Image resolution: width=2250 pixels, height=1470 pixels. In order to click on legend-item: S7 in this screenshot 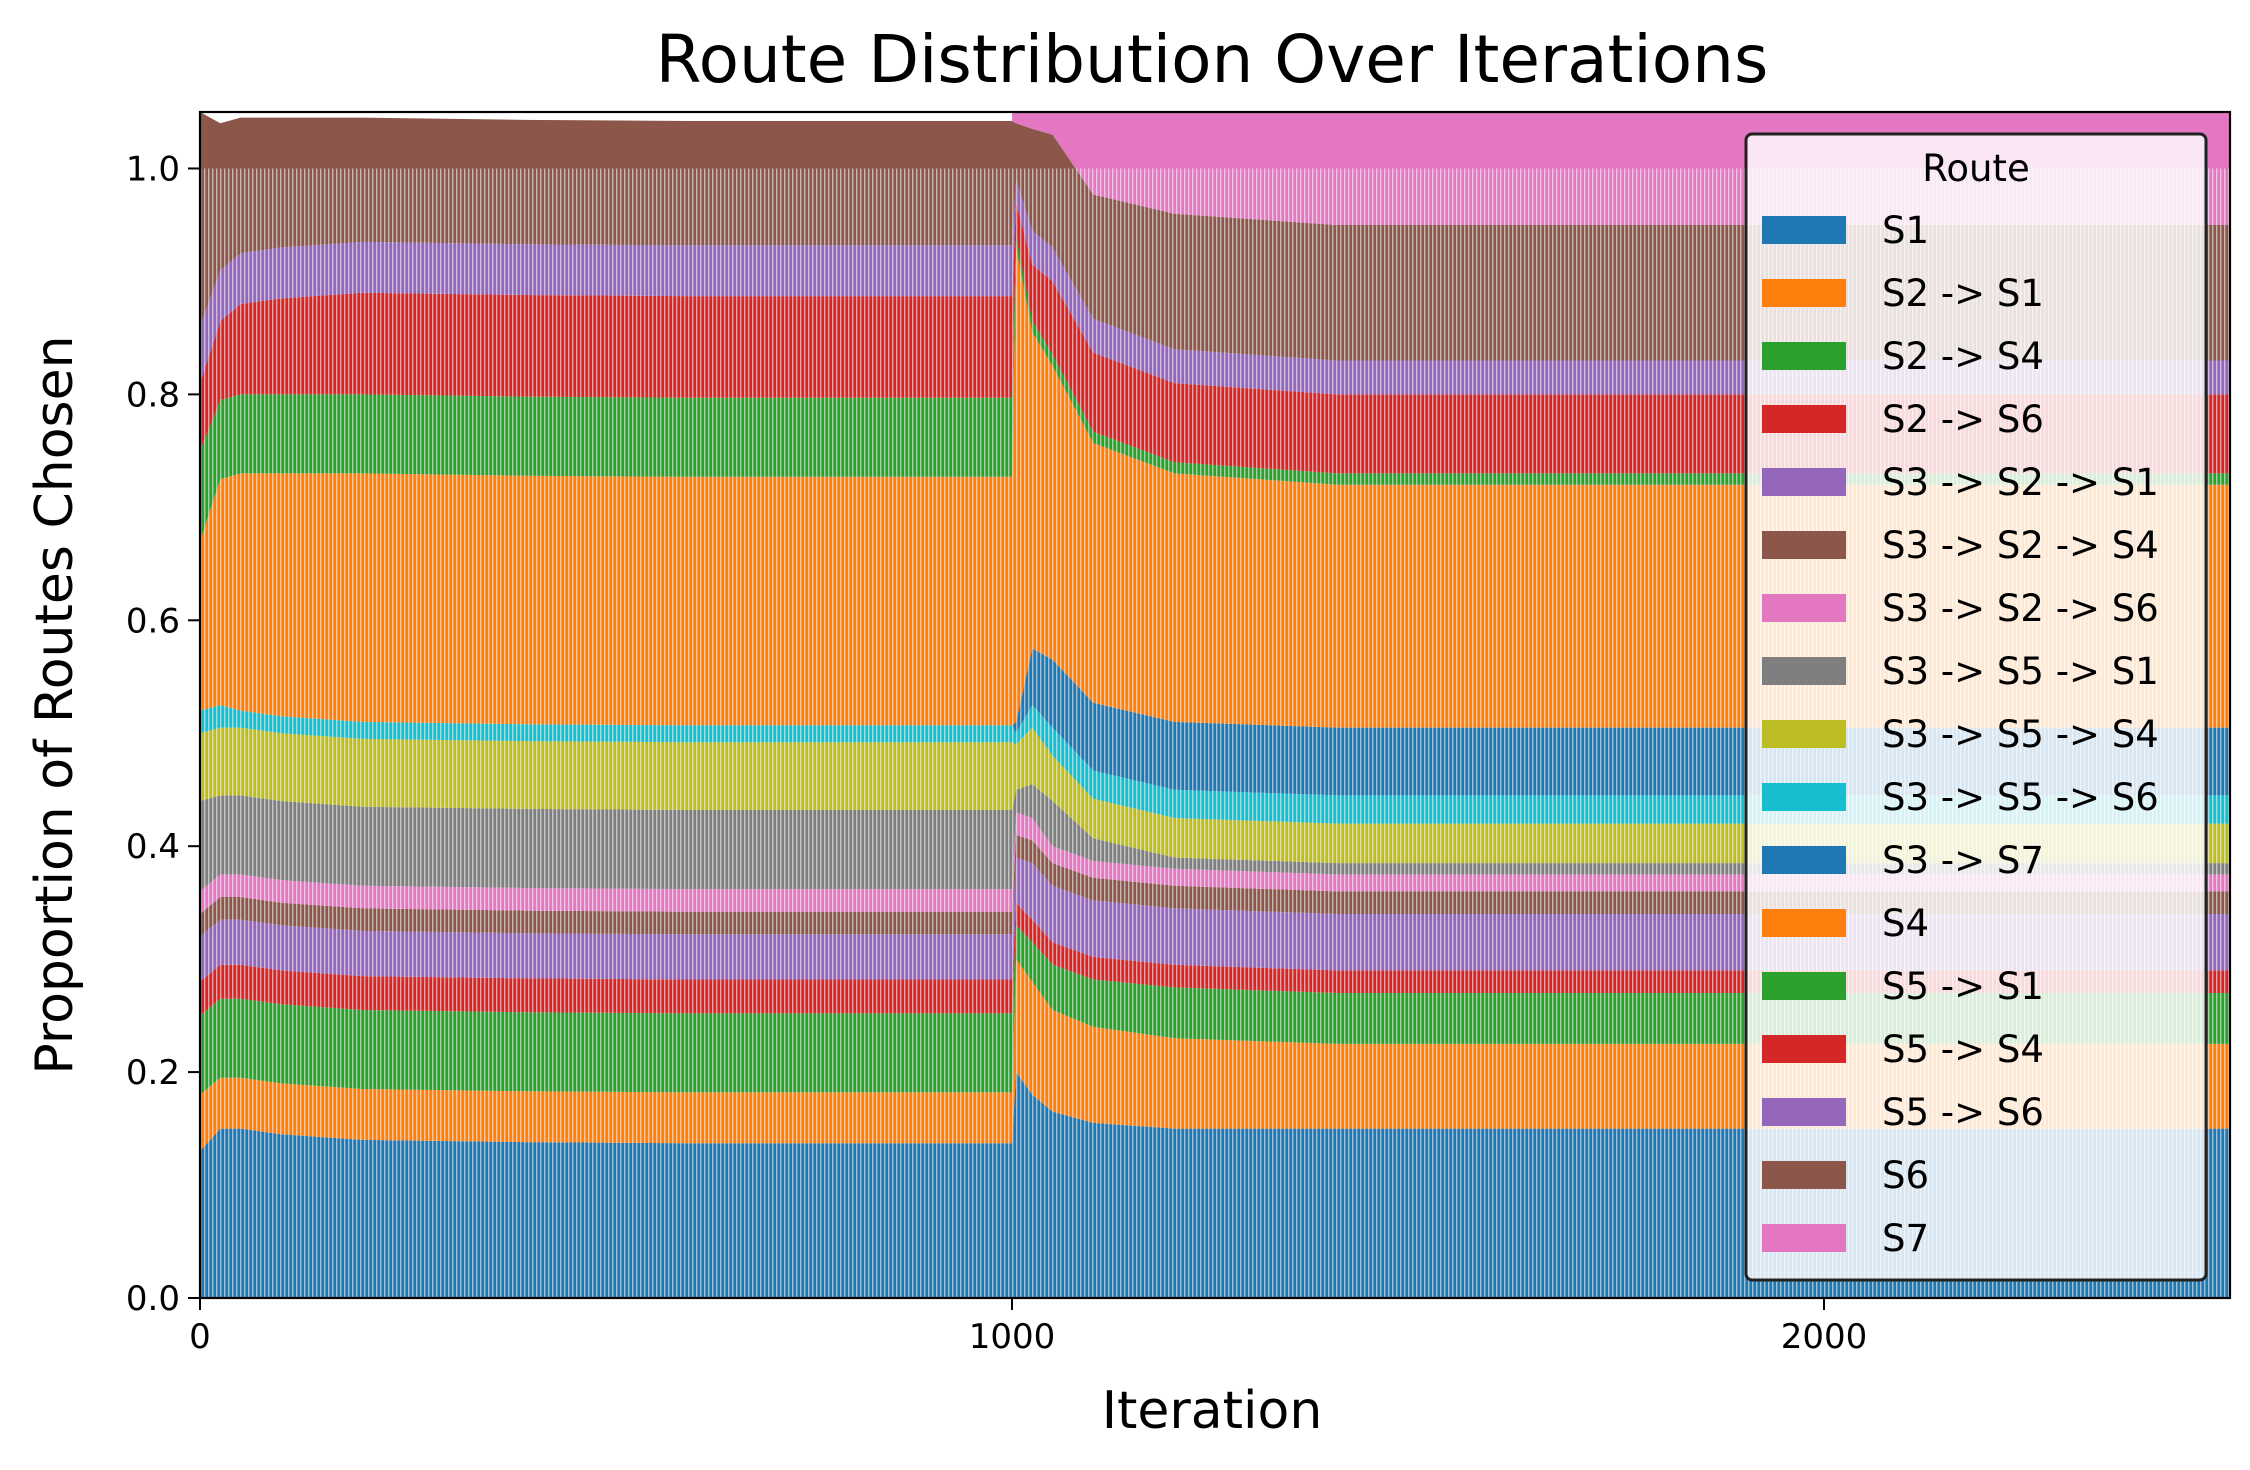, I will do `click(1845, 1238)`.